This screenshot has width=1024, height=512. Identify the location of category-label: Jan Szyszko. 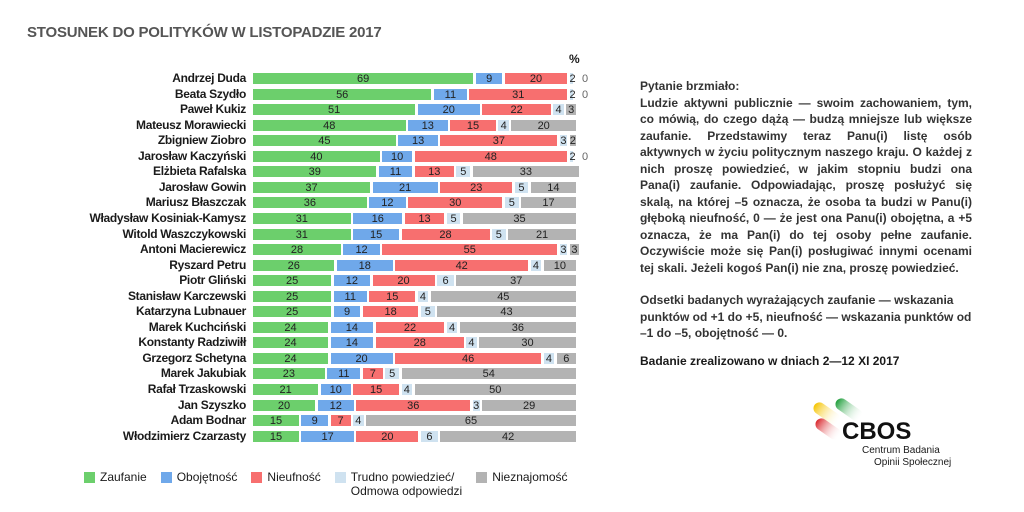
(211, 404).